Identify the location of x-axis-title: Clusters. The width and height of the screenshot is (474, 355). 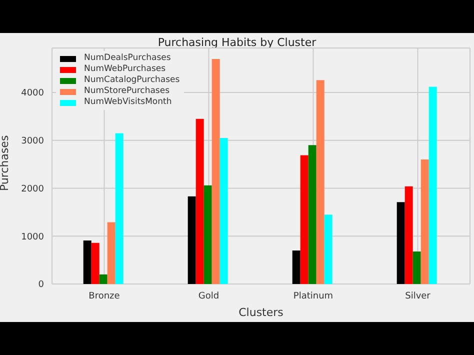
(261, 312).